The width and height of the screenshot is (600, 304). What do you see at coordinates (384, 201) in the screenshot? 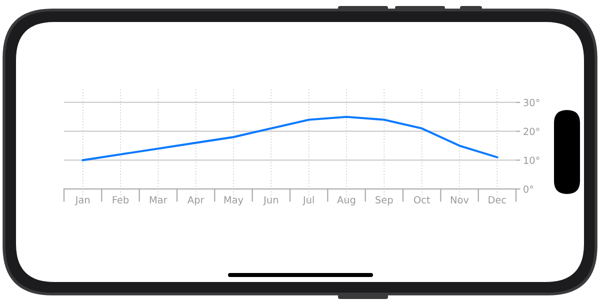
I see `x-tick-label: Sep` at bounding box center [384, 201].